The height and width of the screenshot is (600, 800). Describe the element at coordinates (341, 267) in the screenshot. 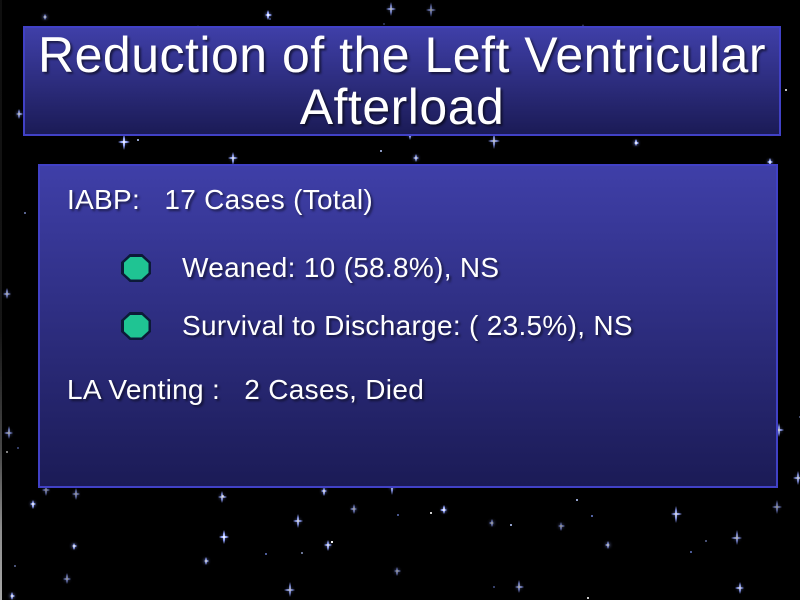

I see `line-text: Weaned: 10 (58.8%), NS` at that location.